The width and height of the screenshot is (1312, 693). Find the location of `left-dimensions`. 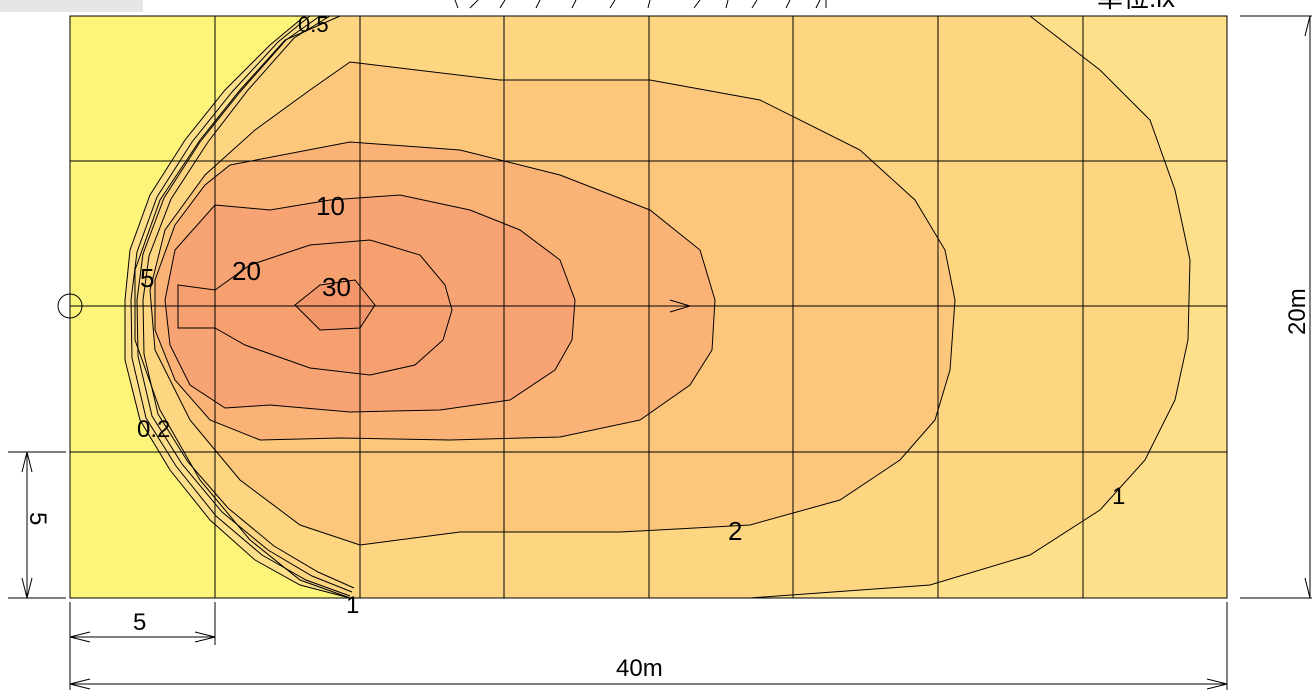

left-dimensions is located at coordinates (37, 525).